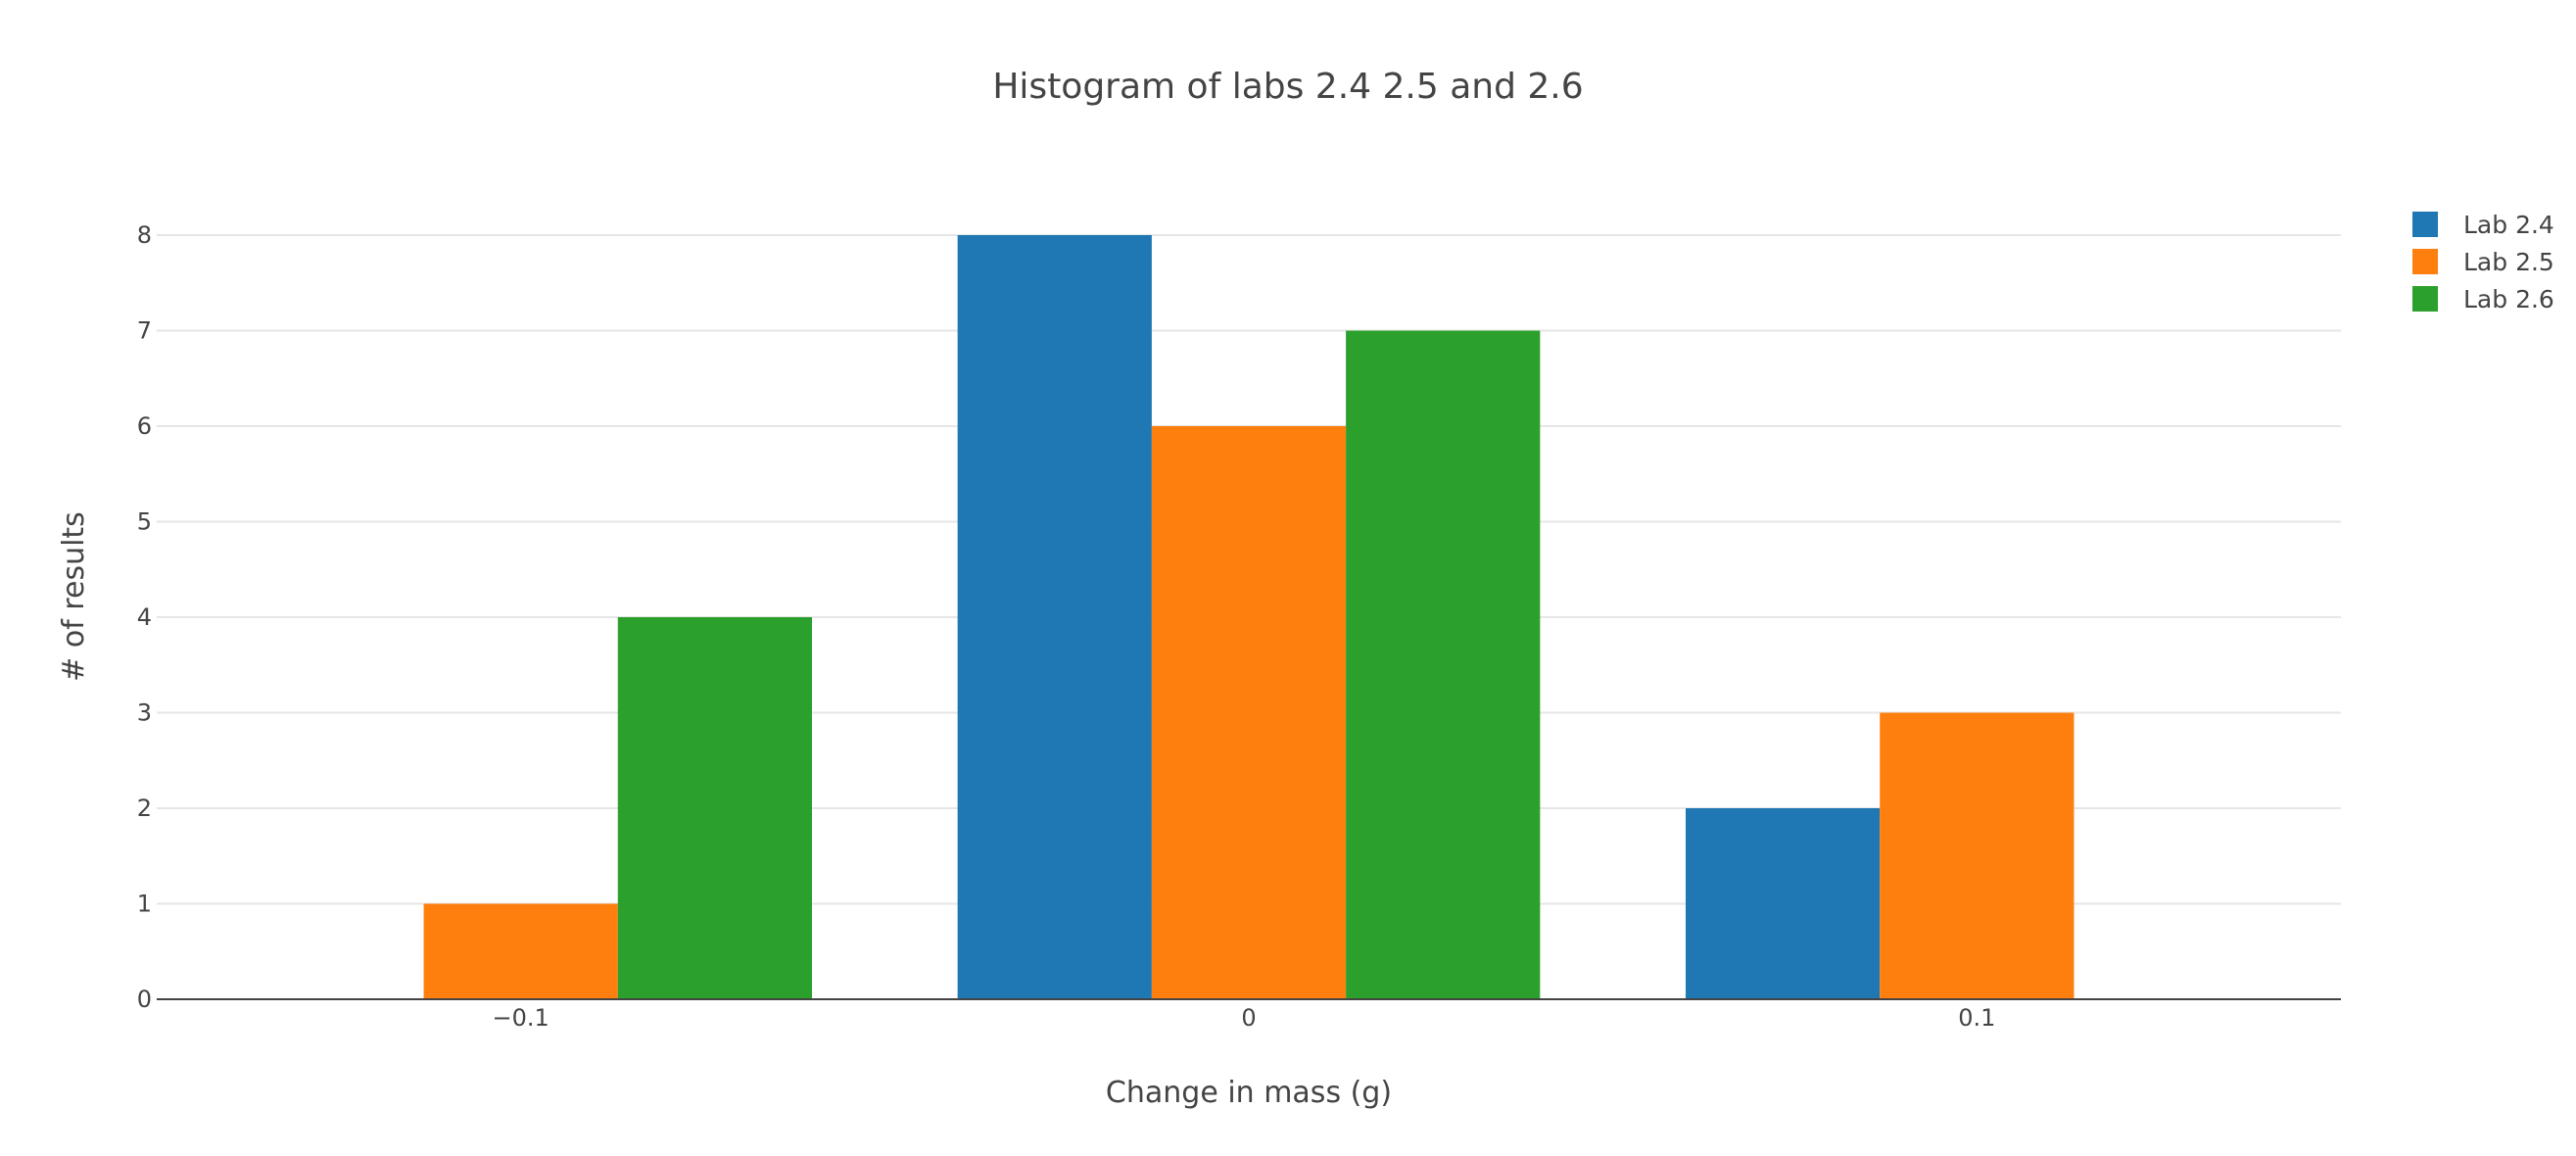 This screenshot has width=2576, height=1156. I want to click on y-tick-label: 3, so click(145, 713).